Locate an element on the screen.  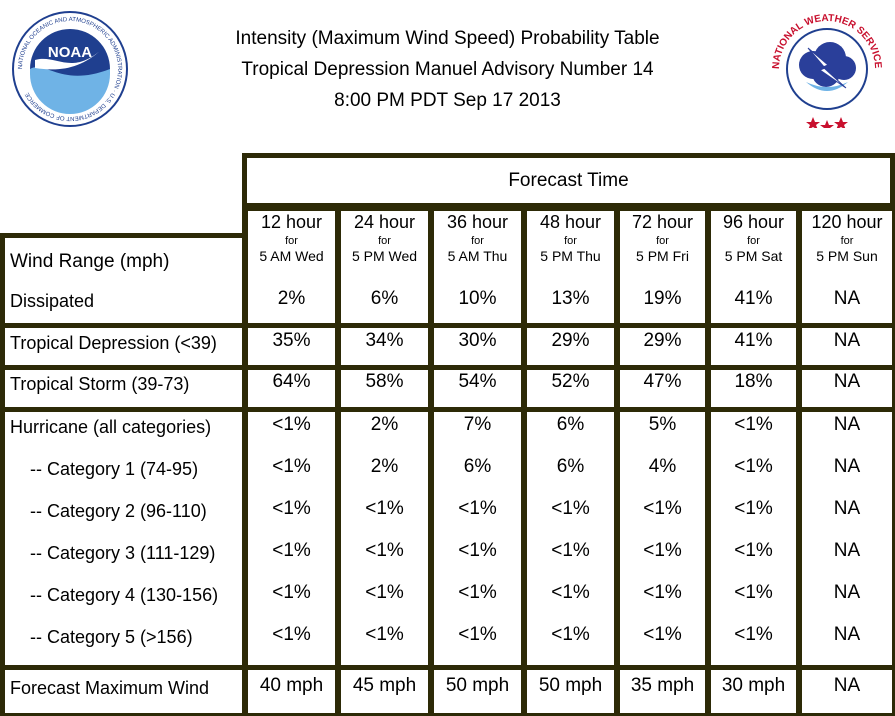
column-hours: 96 hour is located at coordinates (753, 222).